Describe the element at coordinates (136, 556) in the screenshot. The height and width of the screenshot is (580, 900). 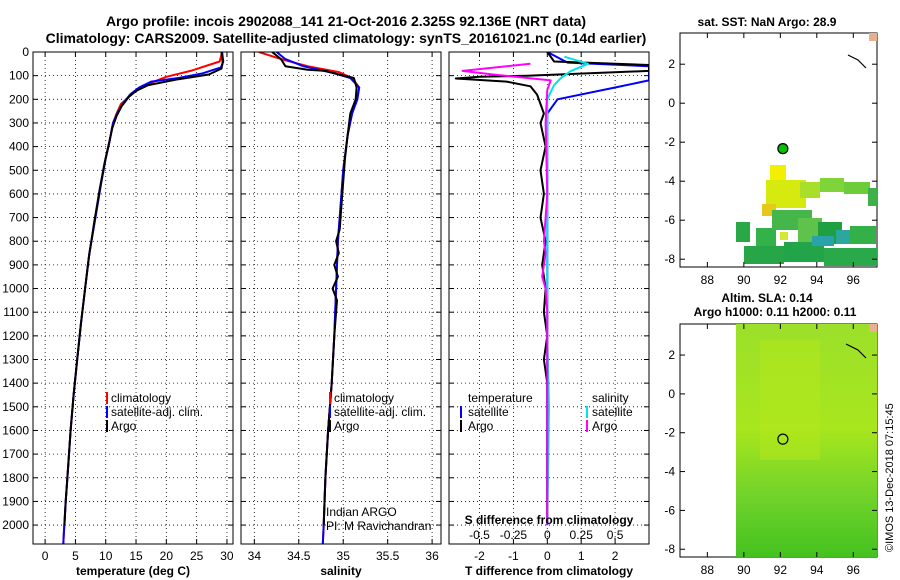
I see `x-tick-label: 15` at that location.